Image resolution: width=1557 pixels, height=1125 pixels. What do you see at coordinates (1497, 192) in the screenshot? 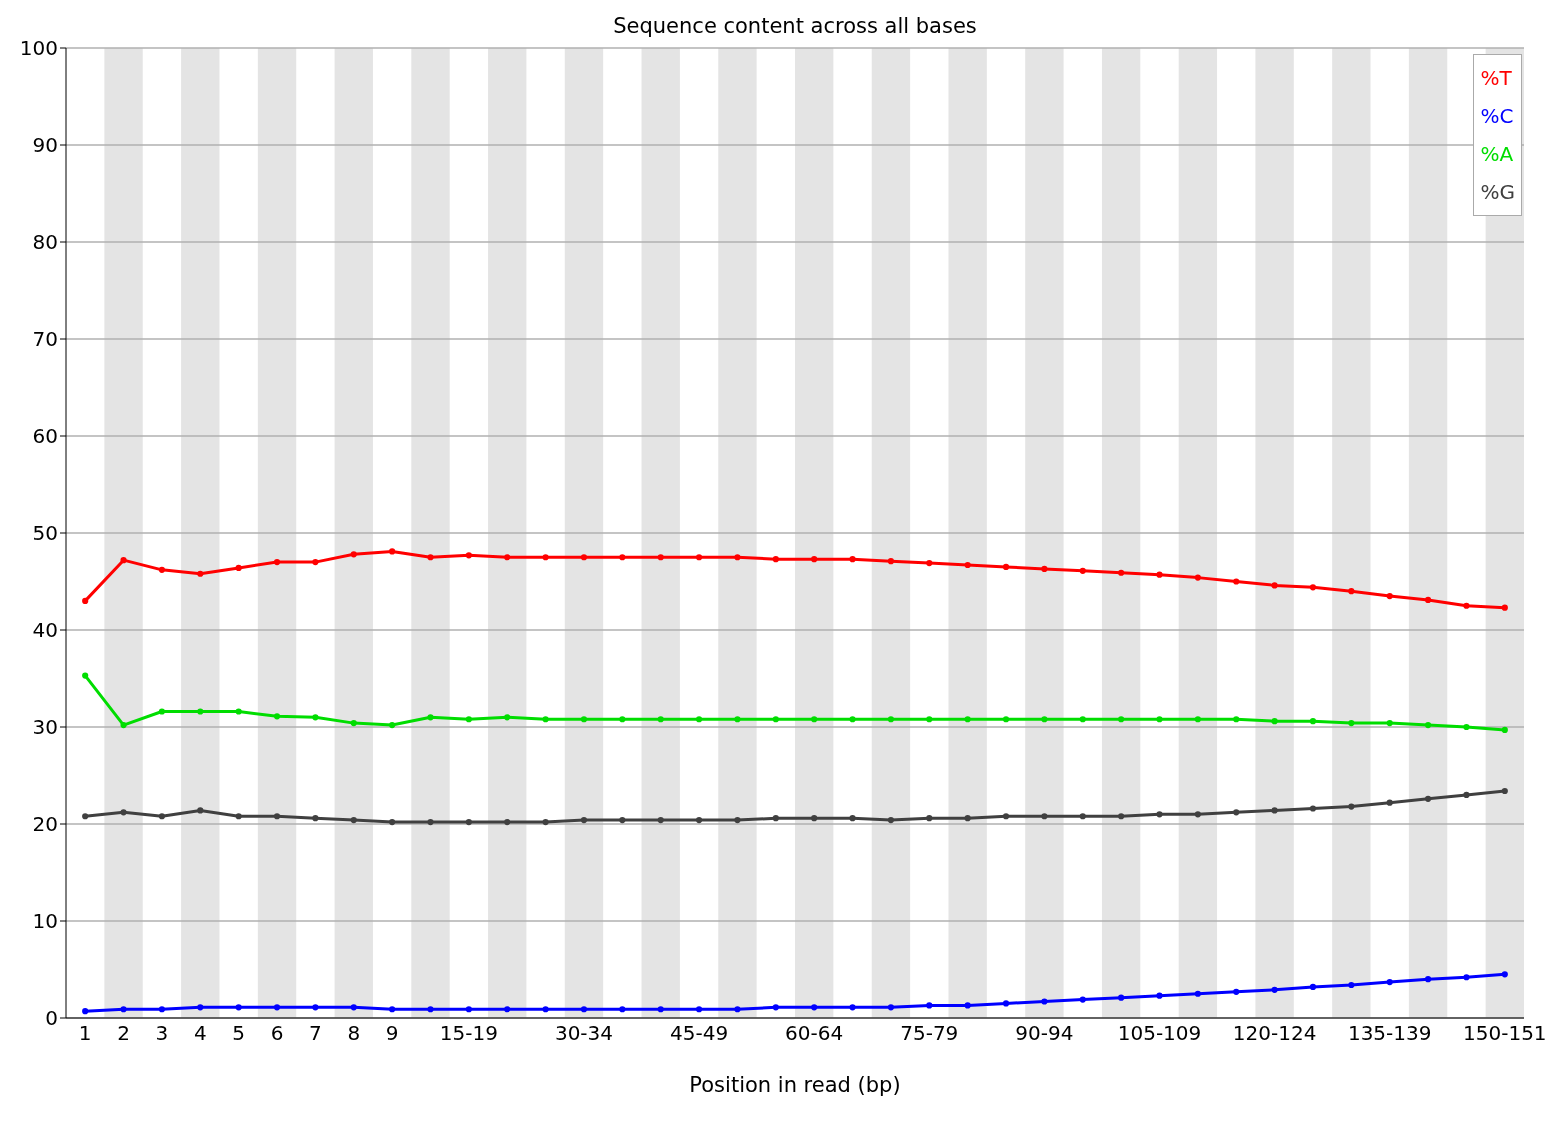
I see `text: %G` at bounding box center [1497, 192].